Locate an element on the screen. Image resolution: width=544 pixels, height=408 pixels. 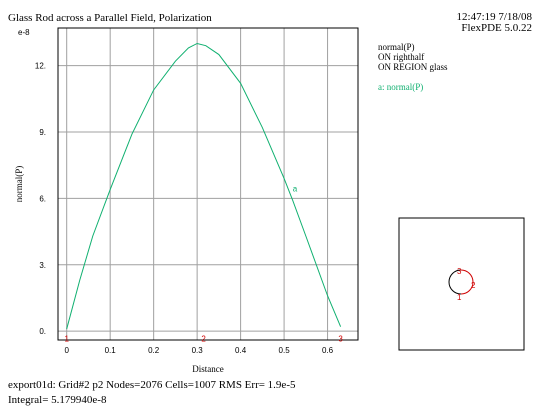
legend-line-2: ON righthalf is located at coordinates (401, 57).